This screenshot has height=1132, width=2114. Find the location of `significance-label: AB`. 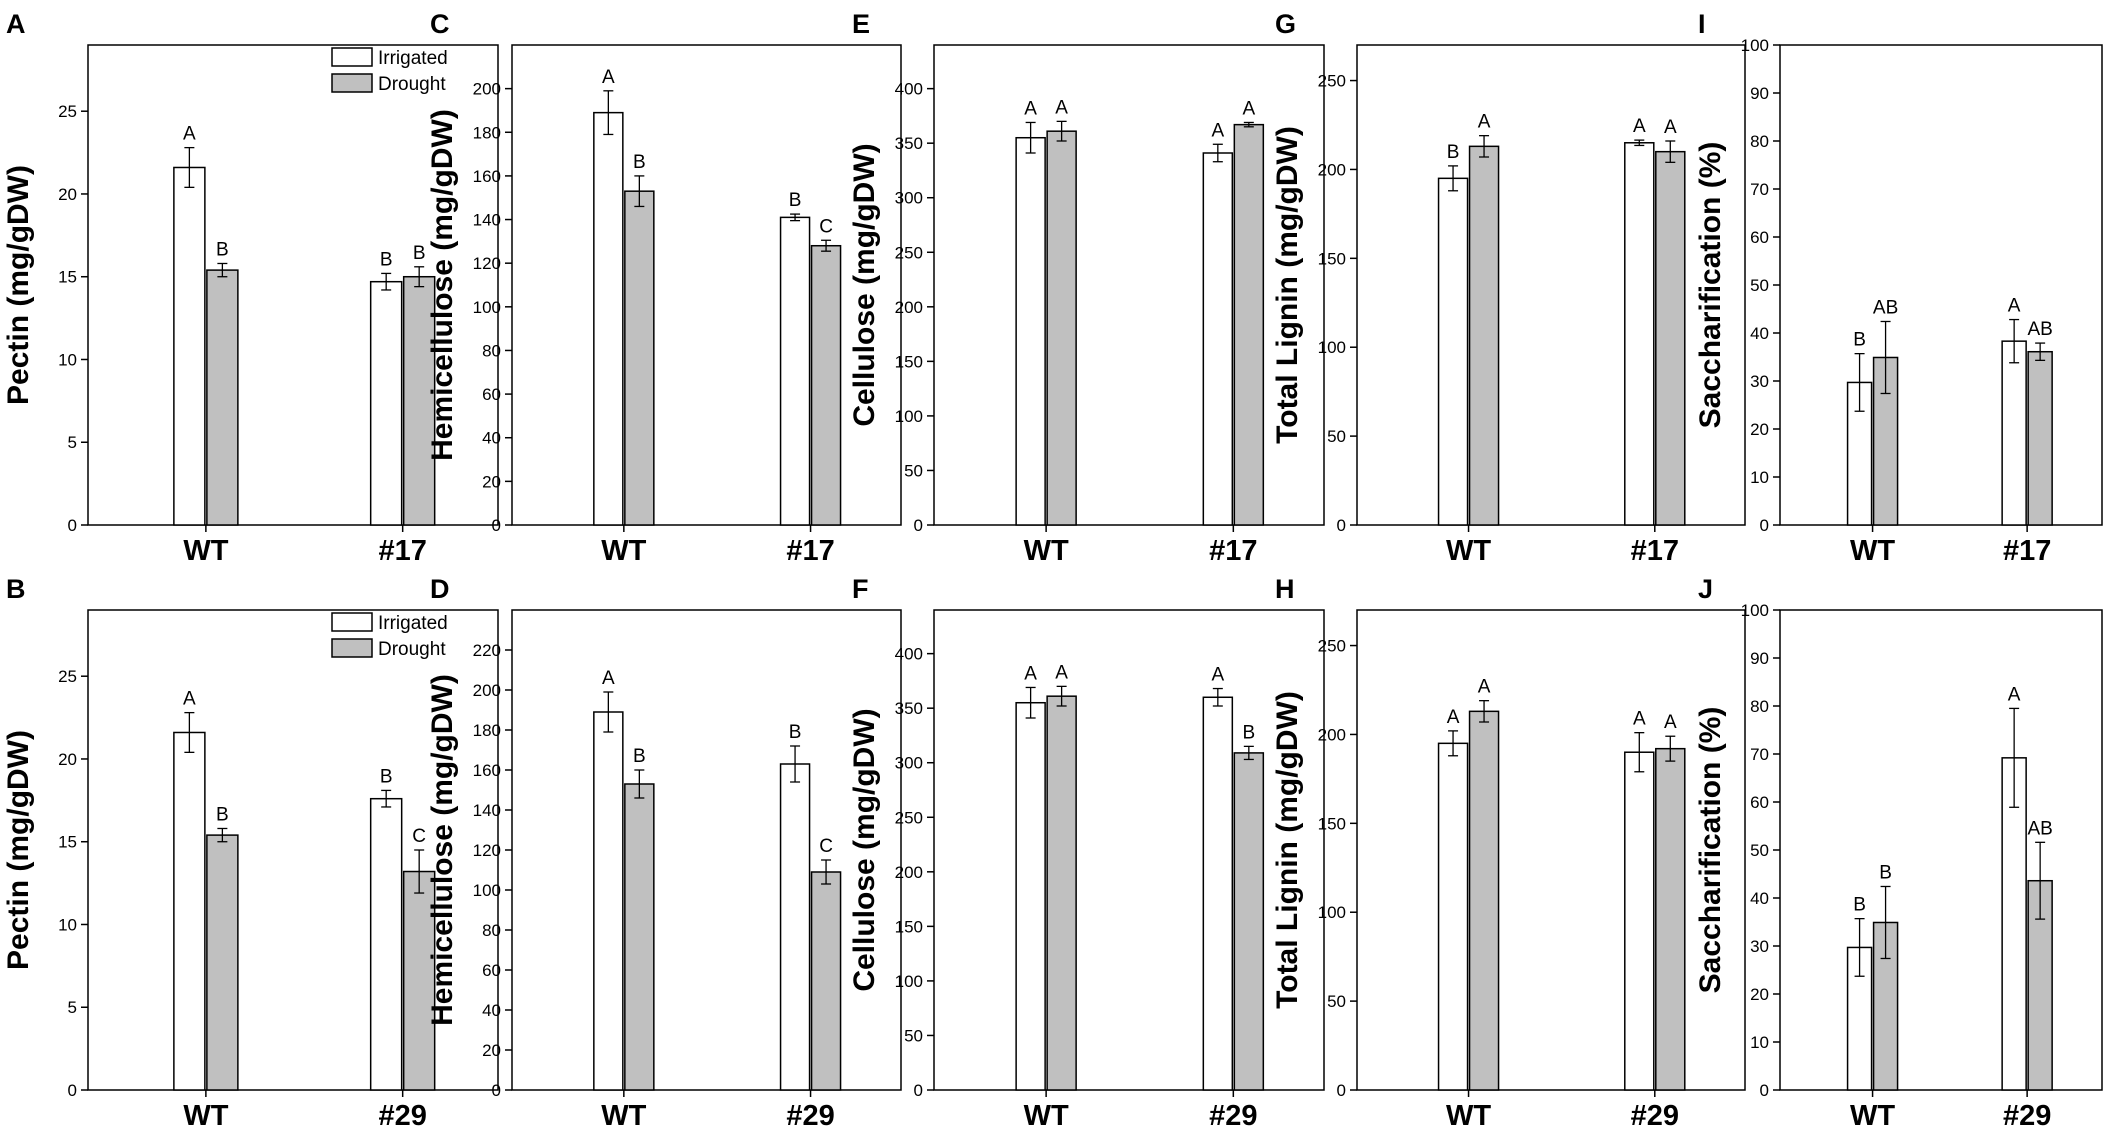

significance-label: AB is located at coordinates (1885, 307).